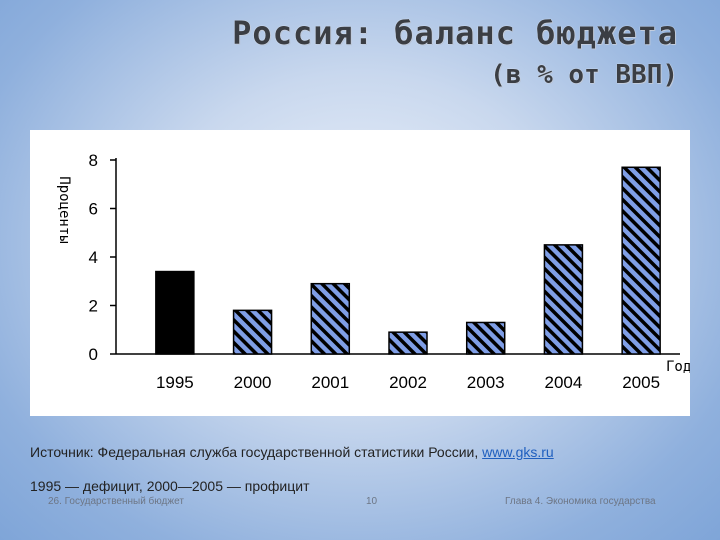 This screenshot has width=720, height=540. What do you see at coordinates (408, 382) in the screenshot?
I see `x-tick-label: 2002` at bounding box center [408, 382].